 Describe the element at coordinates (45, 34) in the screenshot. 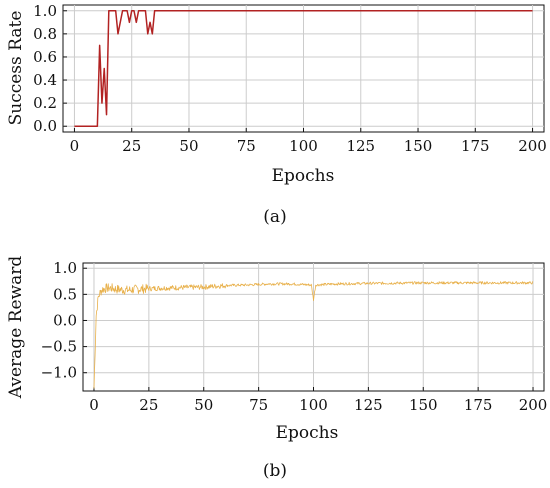

I see `y-tick-label: 0.8` at that location.